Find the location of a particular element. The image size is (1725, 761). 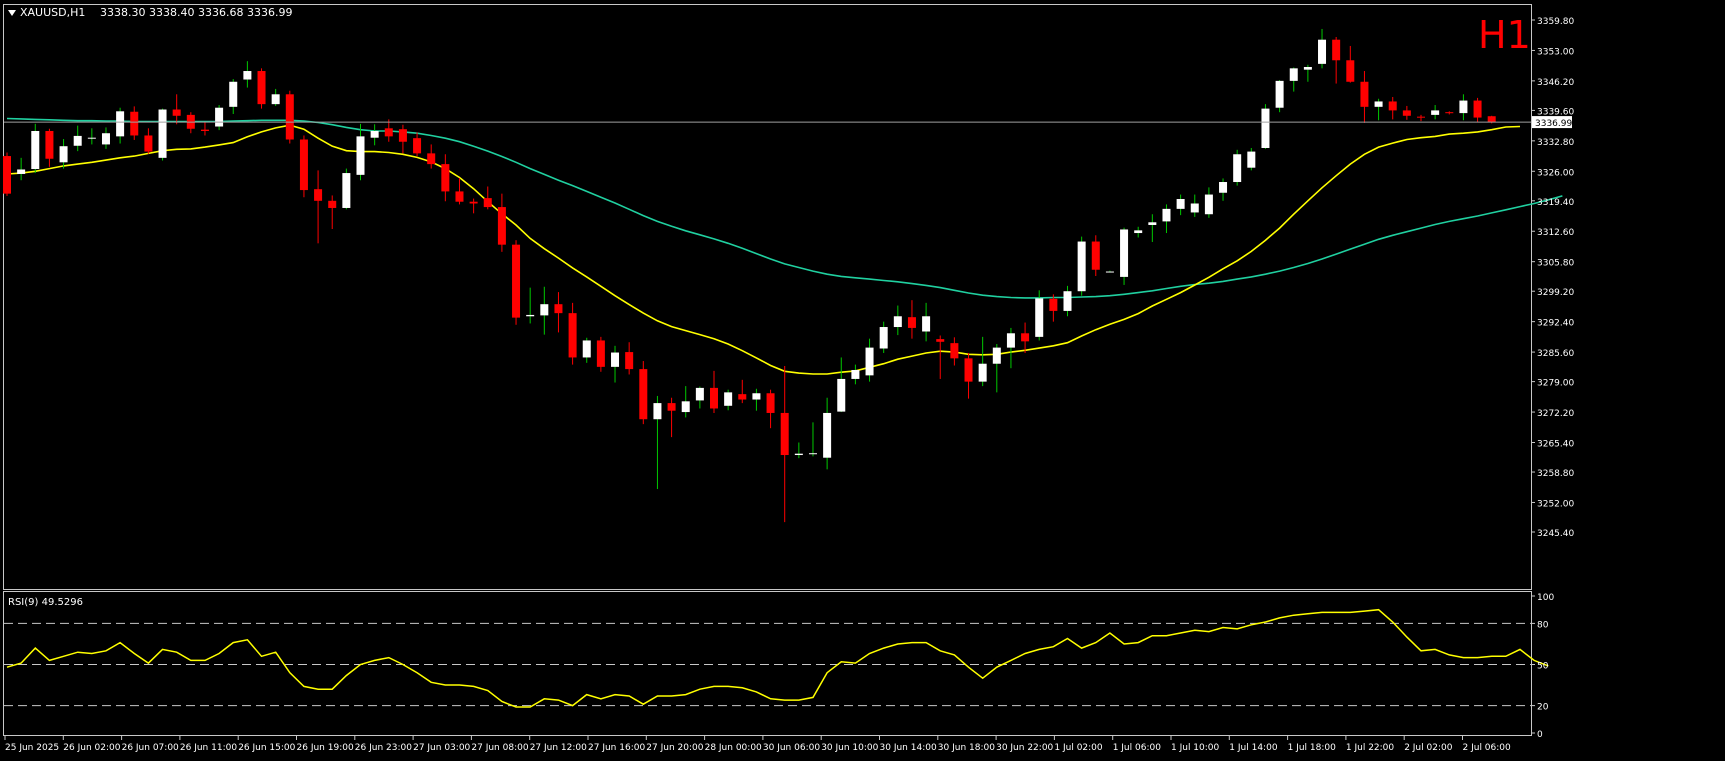

chart-menu-triangle-icon is located at coordinates (12, 13).